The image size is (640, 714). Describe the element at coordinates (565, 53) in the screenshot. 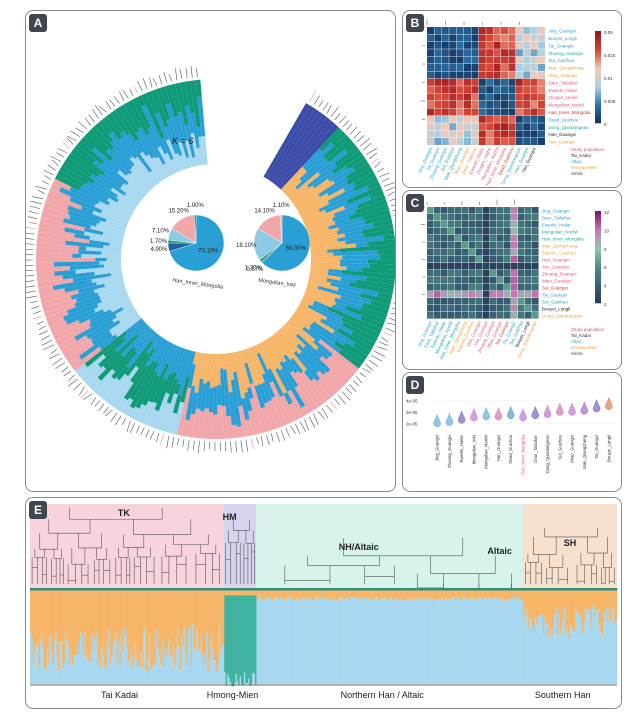

I see `row-label: Zhuang_Guangxi` at that location.